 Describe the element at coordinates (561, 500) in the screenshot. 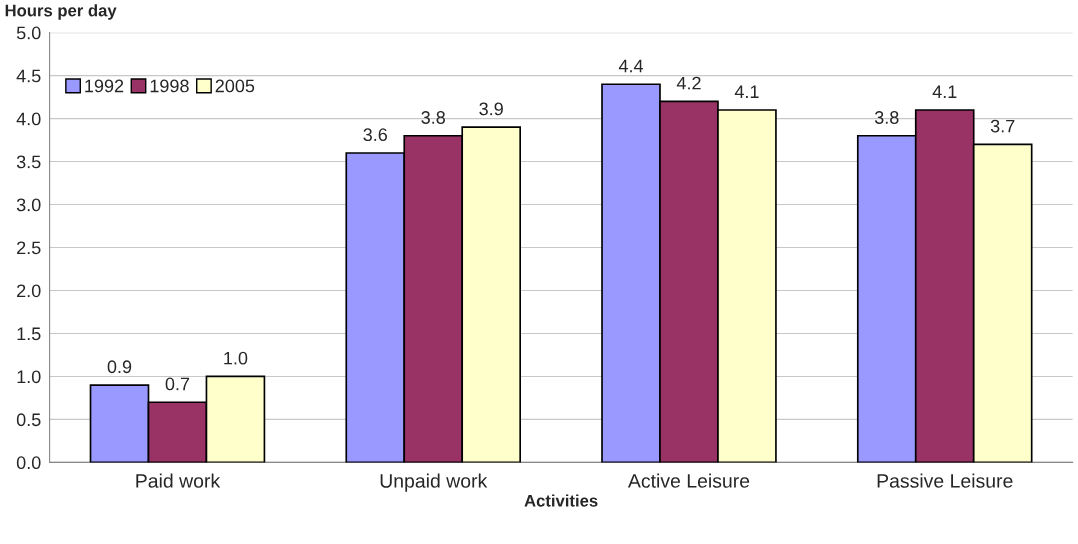

I see `x-axis-title: Activities` at that location.